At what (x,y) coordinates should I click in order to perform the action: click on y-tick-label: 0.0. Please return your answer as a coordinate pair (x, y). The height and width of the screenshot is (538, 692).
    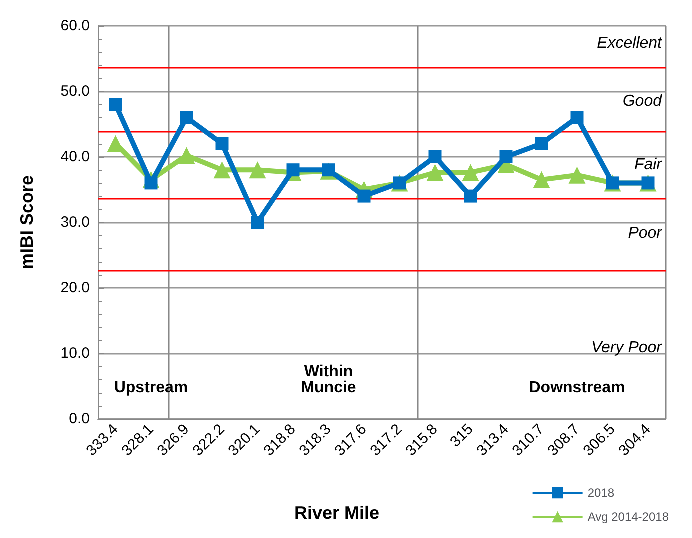
    Looking at the image, I should click on (79, 419).